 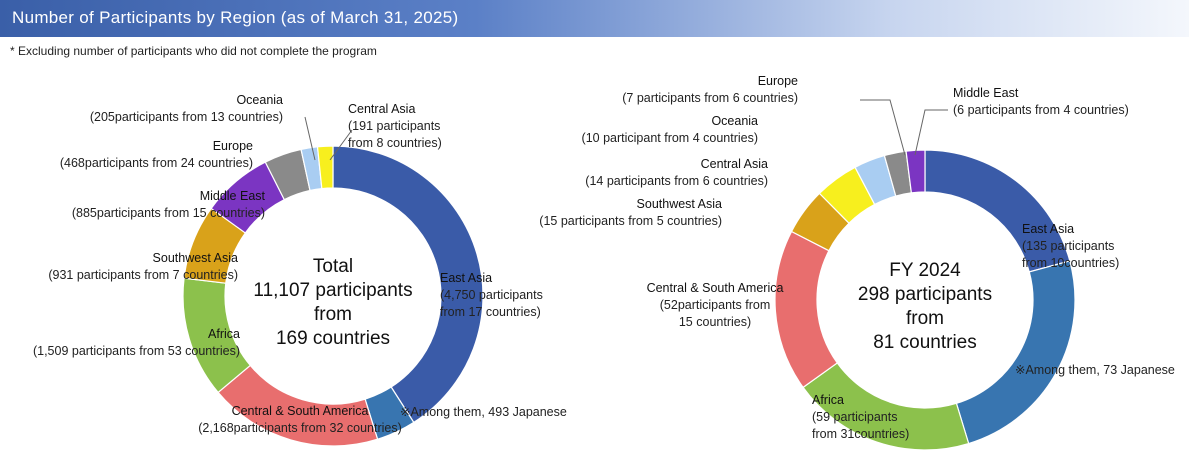 What do you see at coordinates (630, 221) in the screenshot?
I see `slice-label-detail: (15 participants from 5 countries)` at bounding box center [630, 221].